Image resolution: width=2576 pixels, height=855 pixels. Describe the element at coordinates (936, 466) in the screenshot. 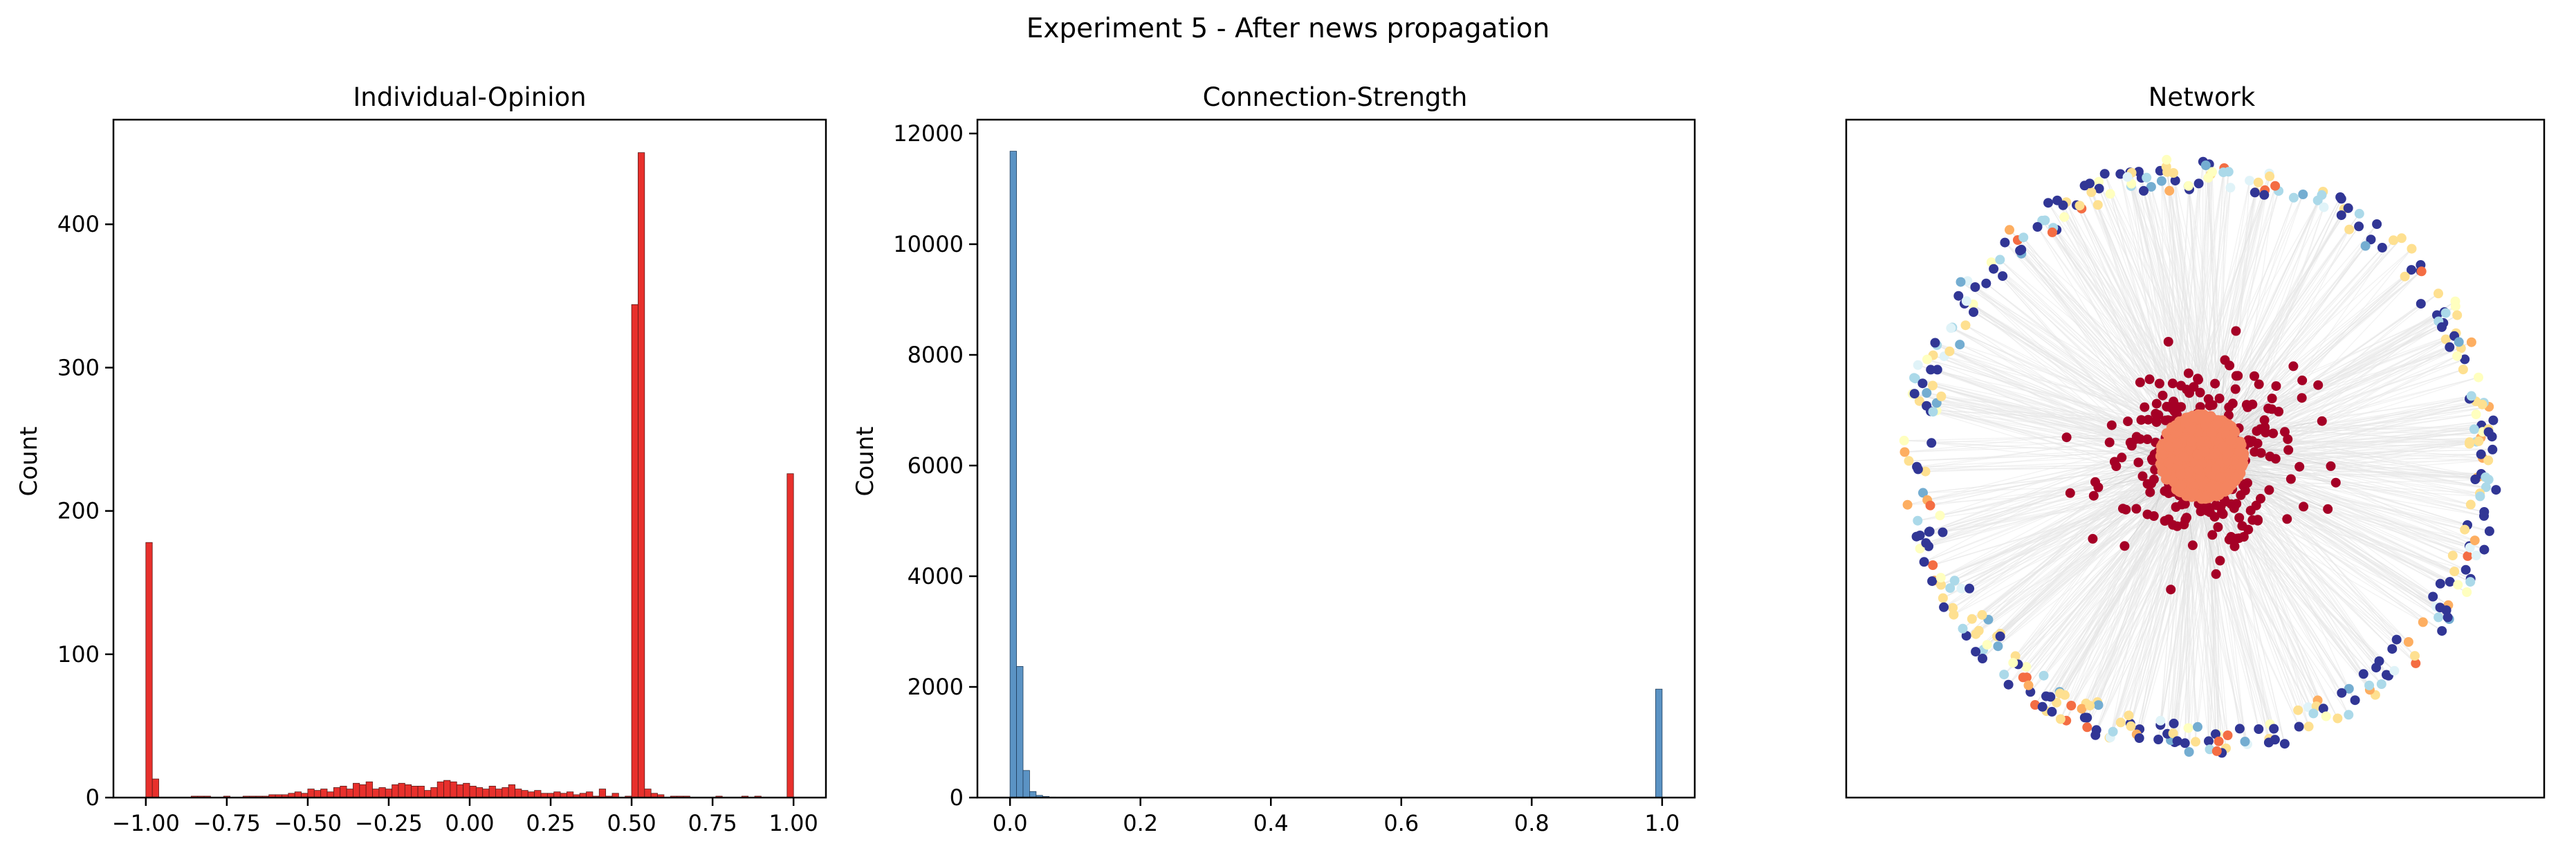

I see `connection-y-tick-label: 6000` at that location.